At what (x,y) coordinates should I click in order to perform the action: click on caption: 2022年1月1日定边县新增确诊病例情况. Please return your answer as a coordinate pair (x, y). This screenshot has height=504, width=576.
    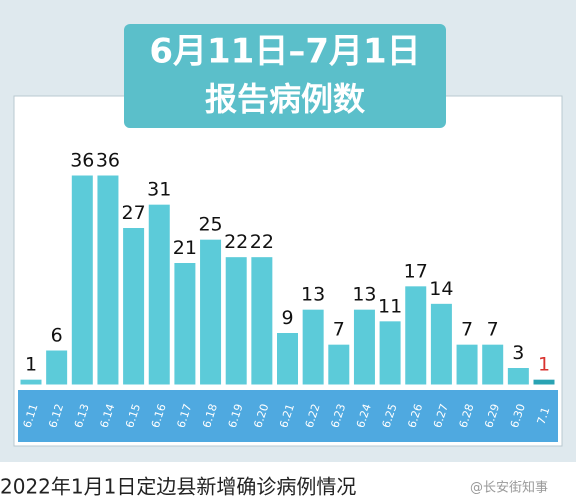
    Looking at the image, I should click on (178, 487).